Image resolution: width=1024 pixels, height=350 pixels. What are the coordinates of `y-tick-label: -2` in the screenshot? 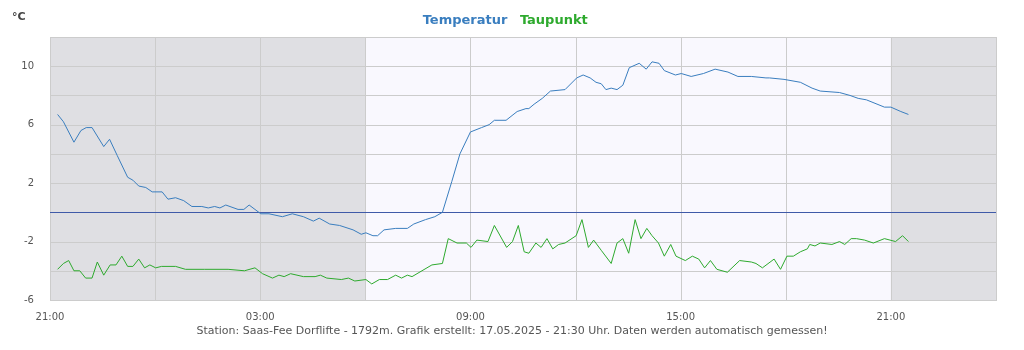 It's located at (29, 241).